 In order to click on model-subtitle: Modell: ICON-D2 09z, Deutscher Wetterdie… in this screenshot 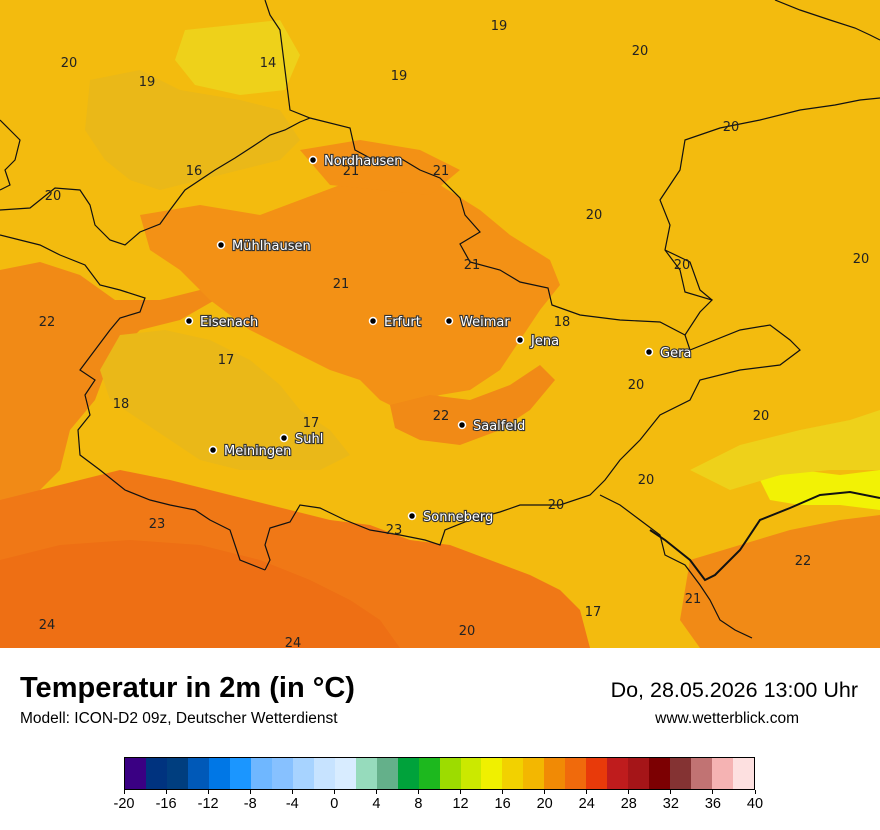, I will do `click(179, 718)`.